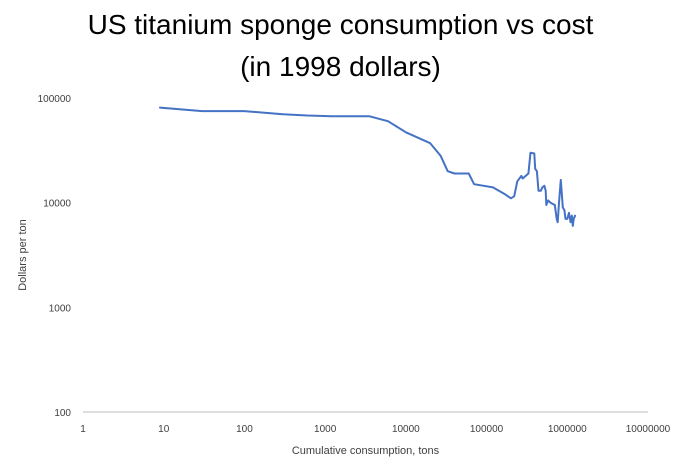 The width and height of the screenshot is (681, 471). I want to click on x-axis-ticks: 1 10 100 1000 10000 100000 1000000 10000000, so click(375, 429).